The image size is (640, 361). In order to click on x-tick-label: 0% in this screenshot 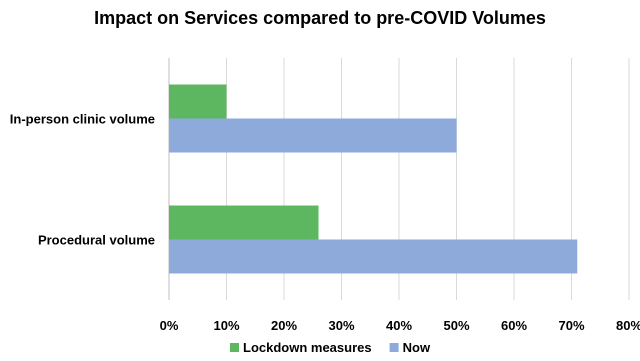, I will do `click(169, 325)`.